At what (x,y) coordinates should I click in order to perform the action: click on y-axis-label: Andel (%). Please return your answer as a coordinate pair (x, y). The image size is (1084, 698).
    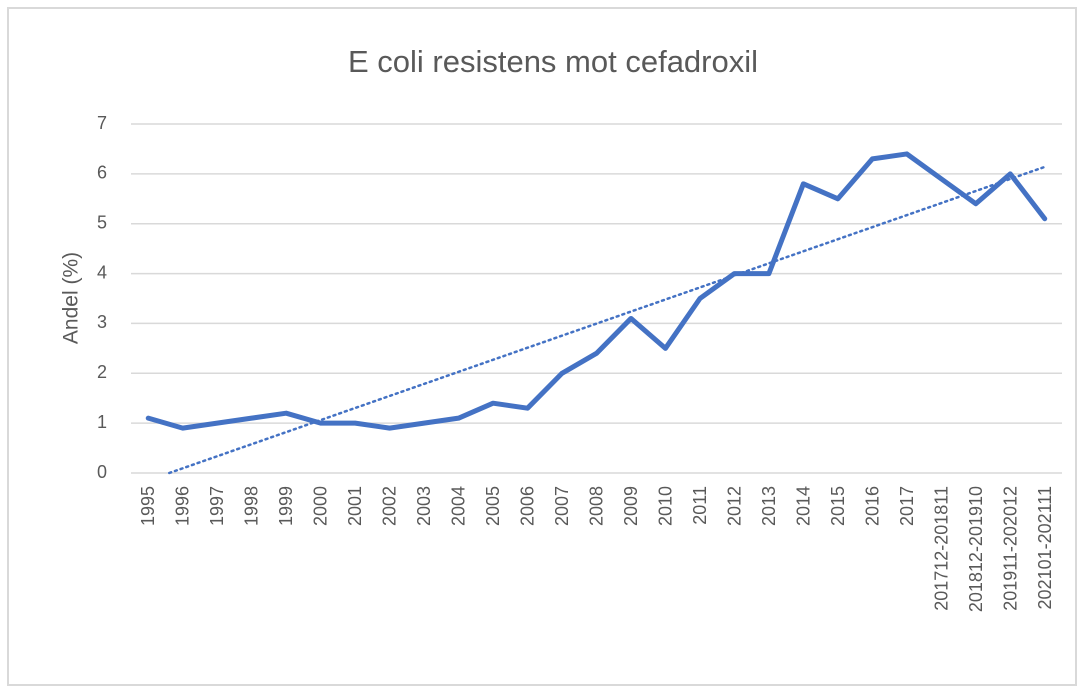
    Looking at the image, I should click on (71, 298).